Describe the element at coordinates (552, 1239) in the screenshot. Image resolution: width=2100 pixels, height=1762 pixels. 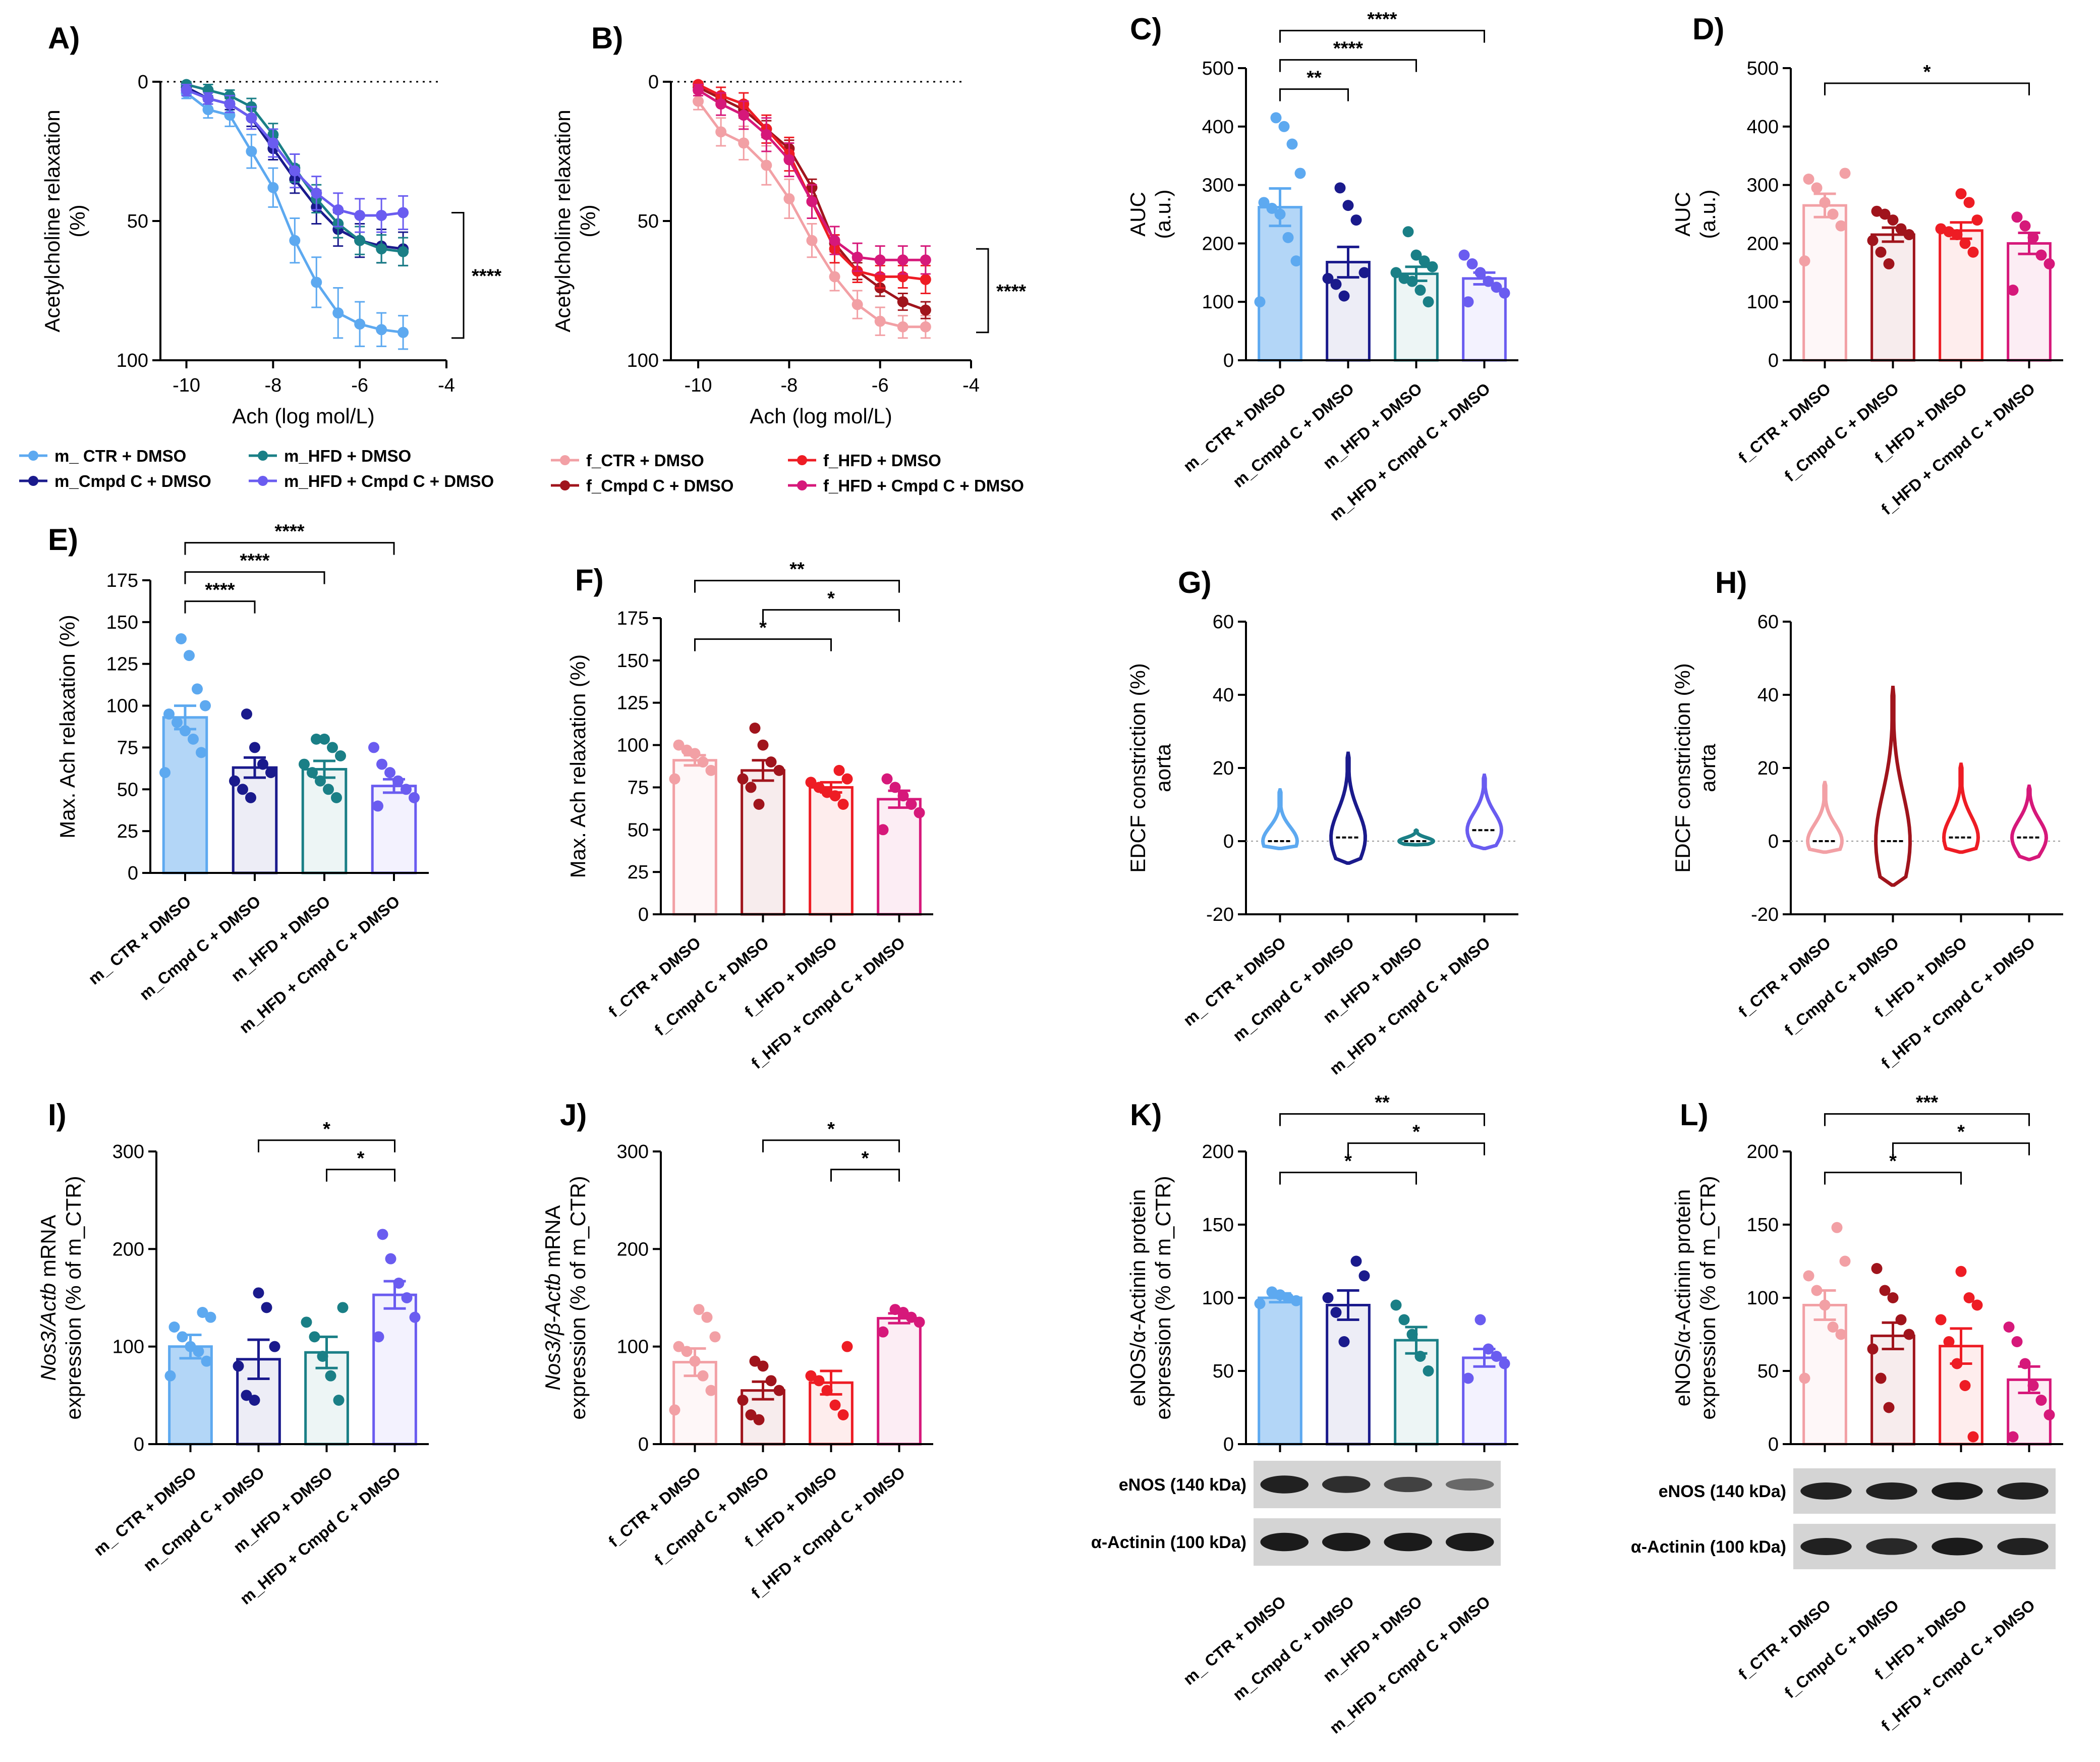
I see `y-axis-label-rest: mRNA` at that location.